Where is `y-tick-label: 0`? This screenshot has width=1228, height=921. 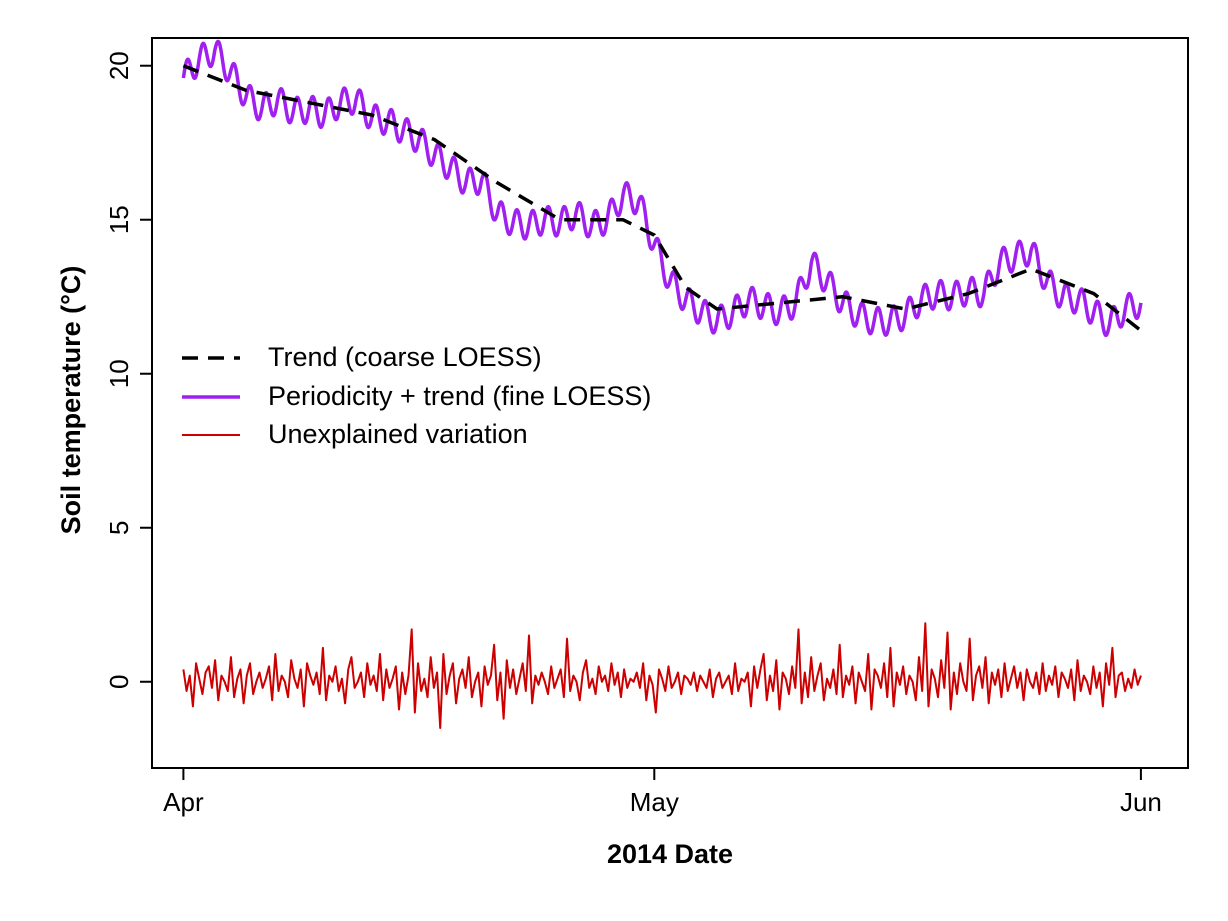 y-tick-label: 0 is located at coordinates (119, 682).